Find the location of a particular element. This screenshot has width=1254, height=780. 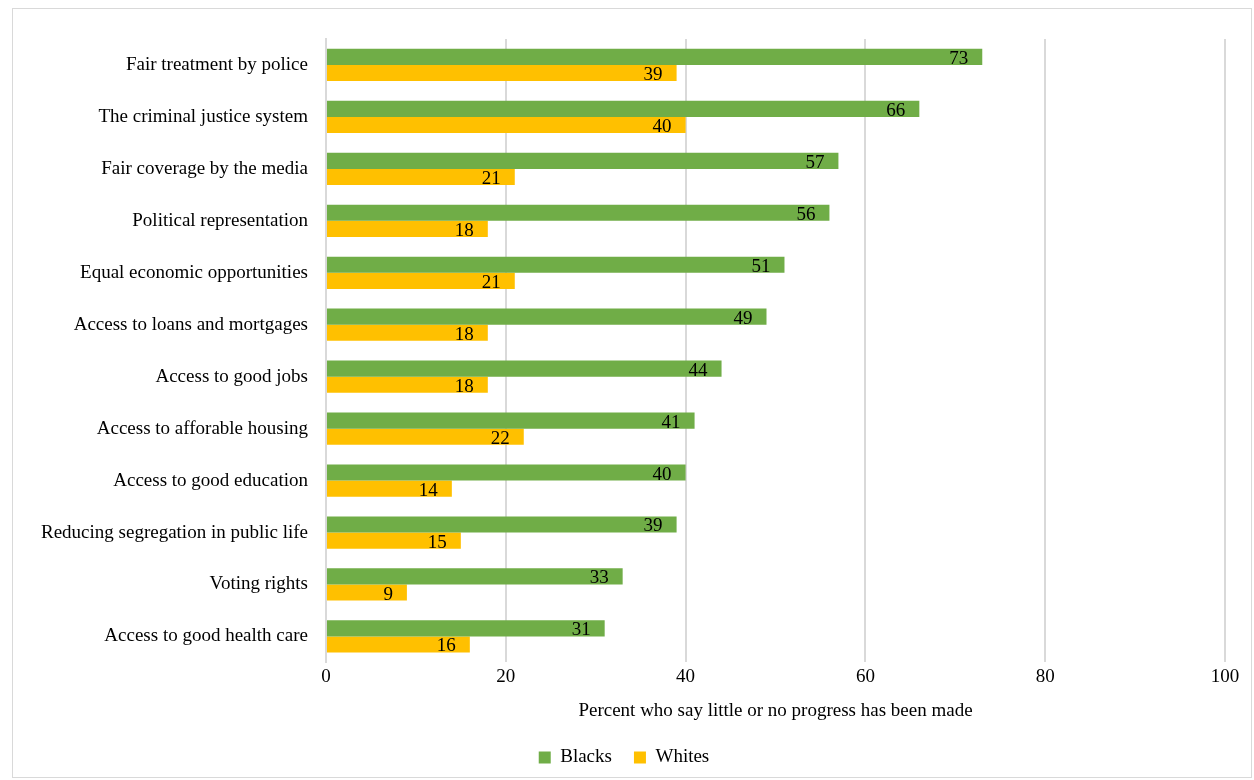

data-label: 51 is located at coordinates (761, 265).